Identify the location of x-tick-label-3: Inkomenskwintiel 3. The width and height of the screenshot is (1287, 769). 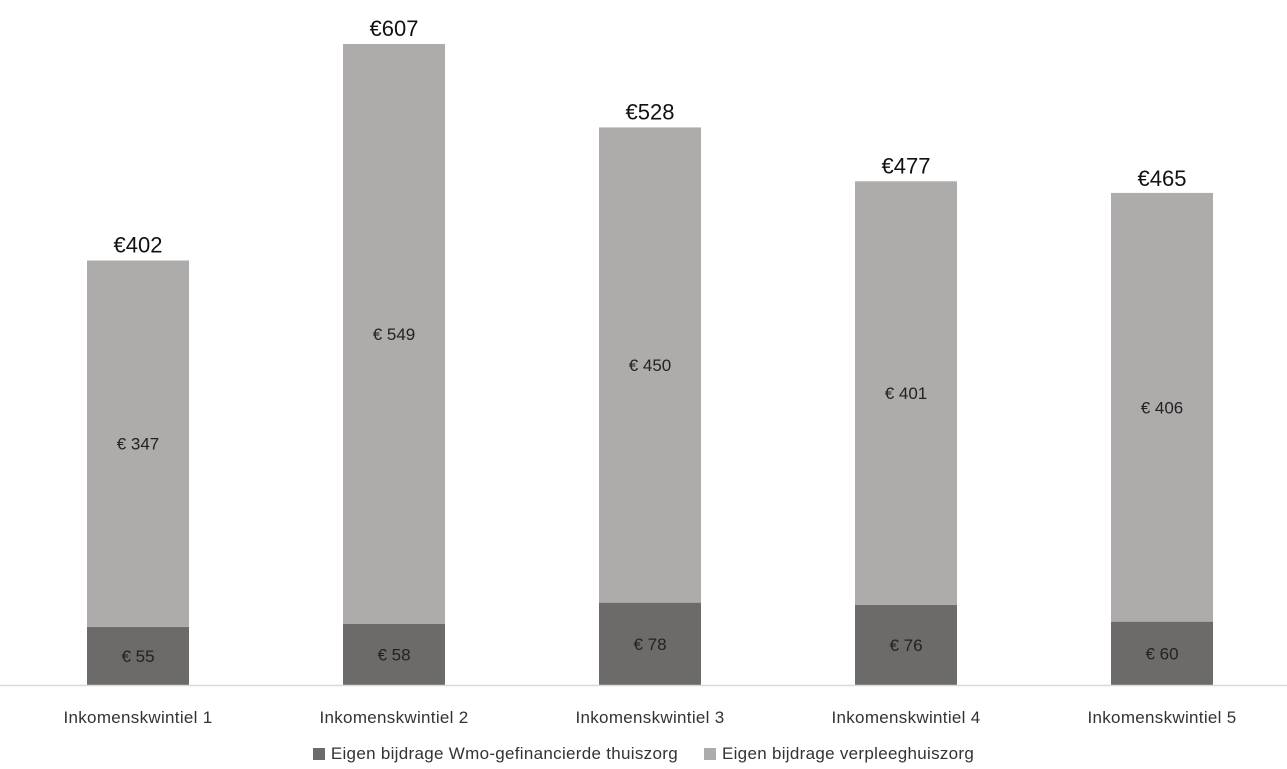
(649, 717).